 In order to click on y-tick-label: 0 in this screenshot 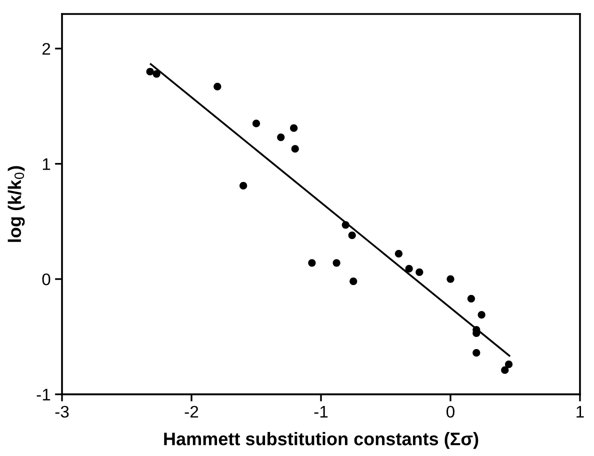, I will do `click(46, 279)`.